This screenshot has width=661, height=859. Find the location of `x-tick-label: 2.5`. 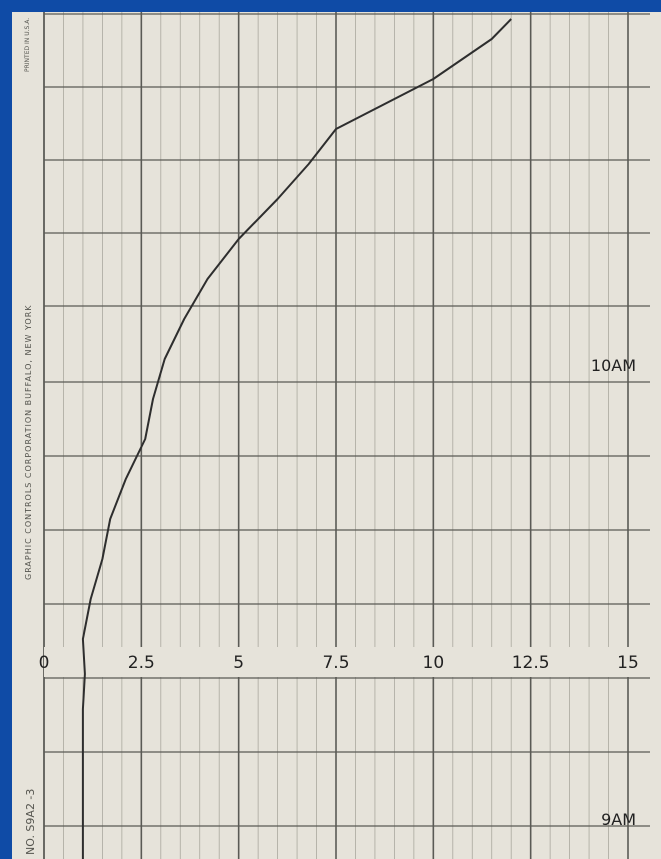

x-tick-label: 2.5 is located at coordinates (141, 663).